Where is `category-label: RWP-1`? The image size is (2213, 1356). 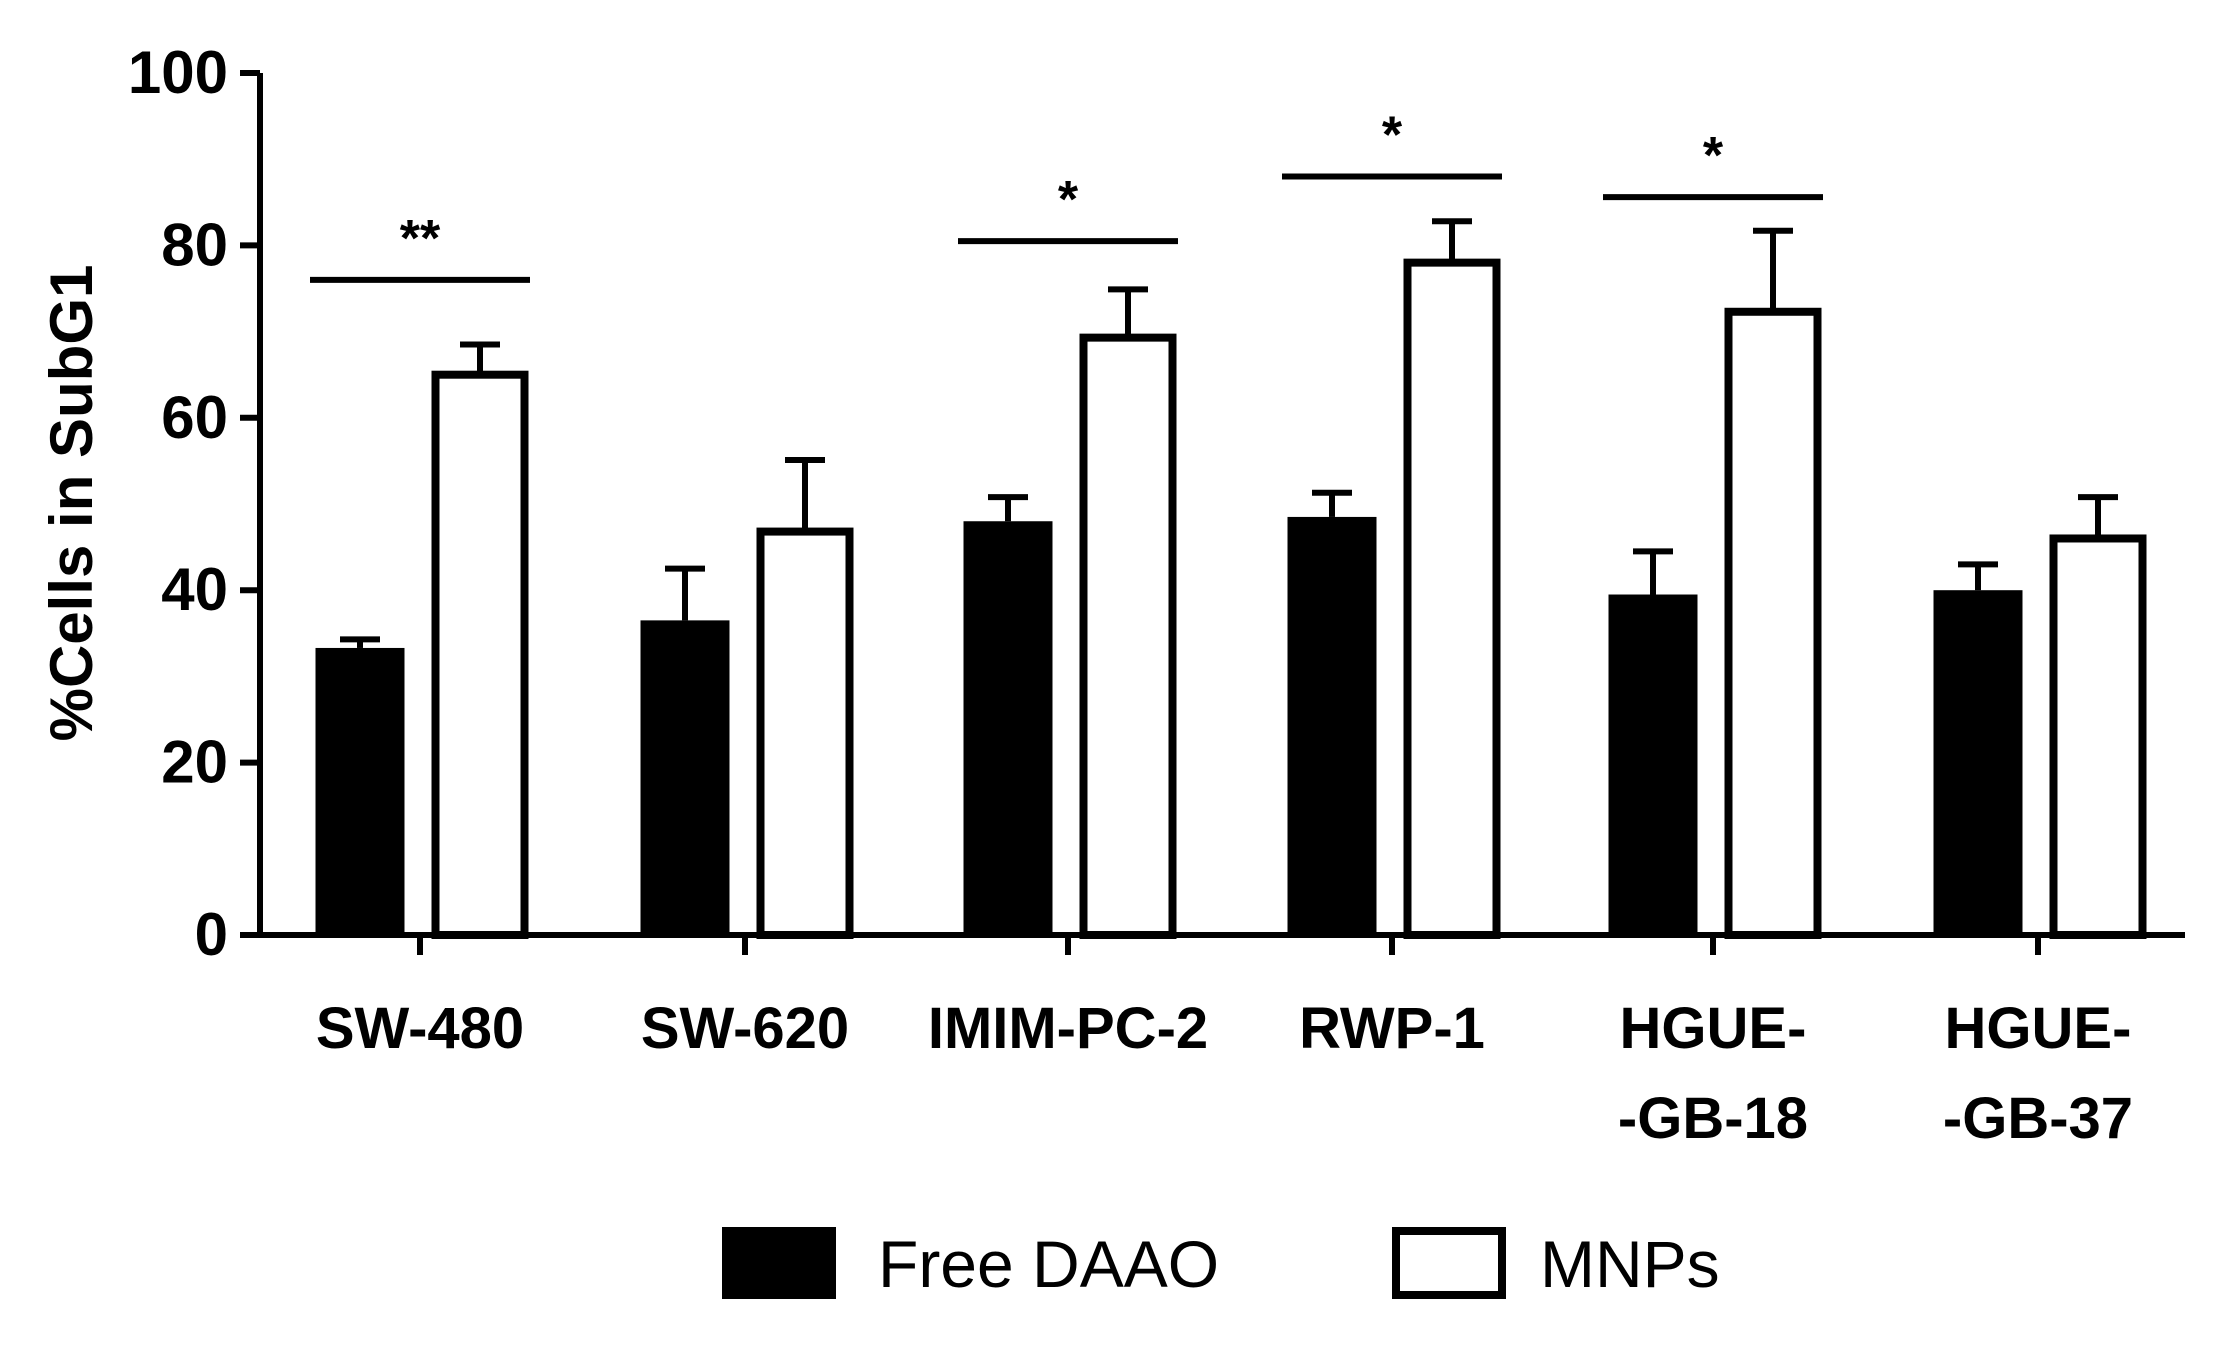
category-label: RWP-1 is located at coordinates (1392, 1028).